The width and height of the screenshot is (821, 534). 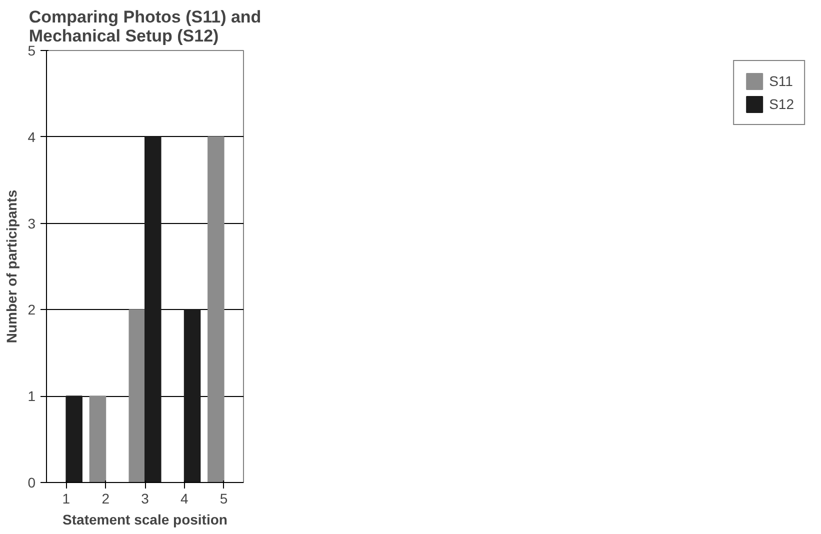 What do you see at coordinates (106, 498) in the screenshot?
I see `x-tick-label: 2` at bounding box center [106, 498].